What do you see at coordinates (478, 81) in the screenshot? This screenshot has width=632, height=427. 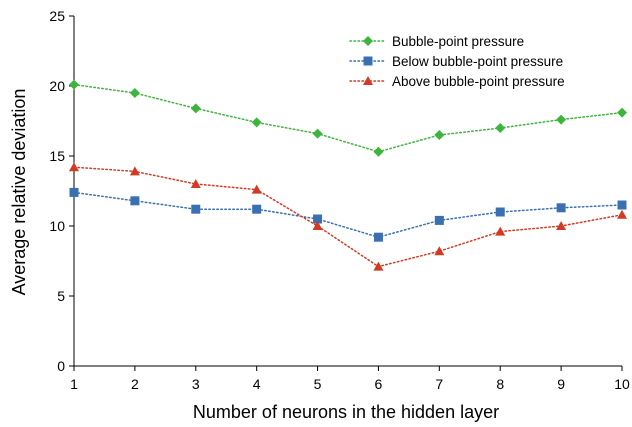 I see `legend-label: Above bubble-point pressure` at bounding box center [478, 81].